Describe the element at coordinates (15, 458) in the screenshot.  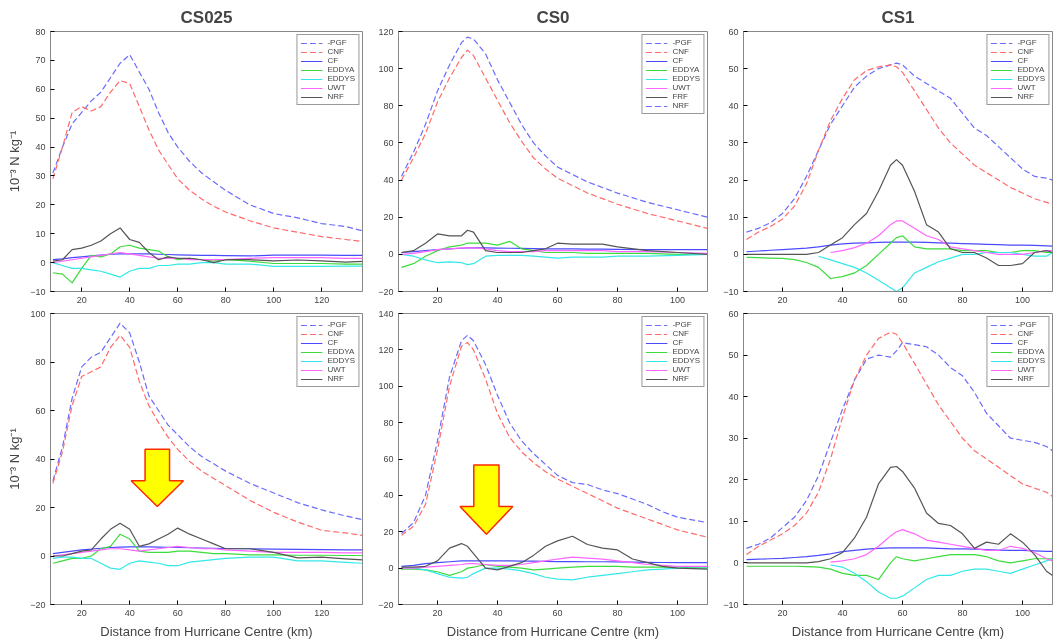
I see `y-axis-title: 10⁻³ N kg⁻¹` at that location.